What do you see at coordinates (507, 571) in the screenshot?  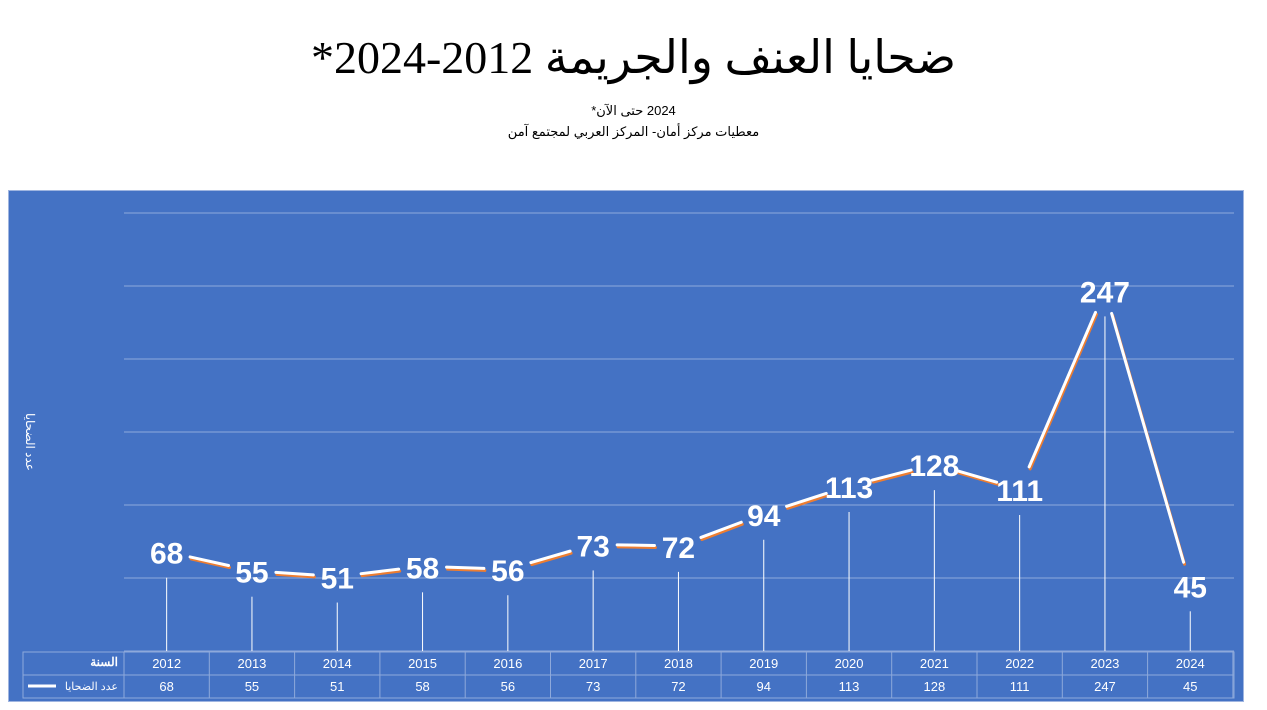 I see `data-label: 56` at bounding box center [507, 571].